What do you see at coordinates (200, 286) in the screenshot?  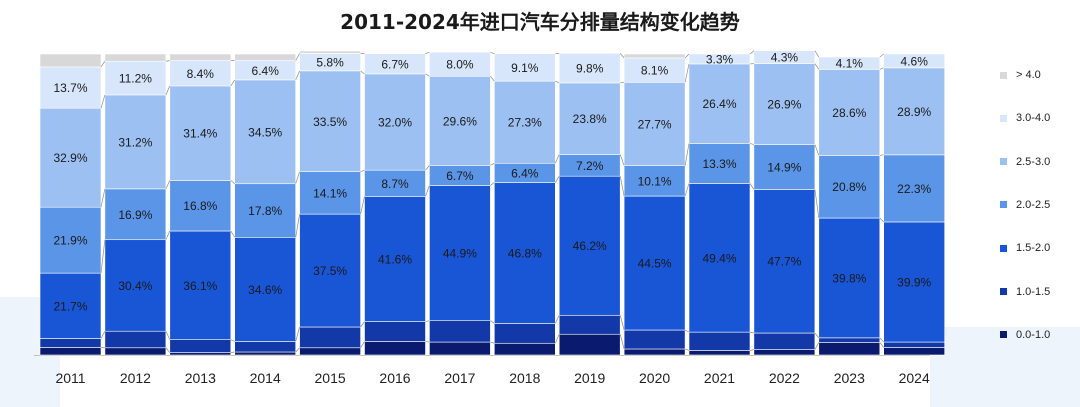 I see `data-label: 36.1%` at bounding box center [200, 286].